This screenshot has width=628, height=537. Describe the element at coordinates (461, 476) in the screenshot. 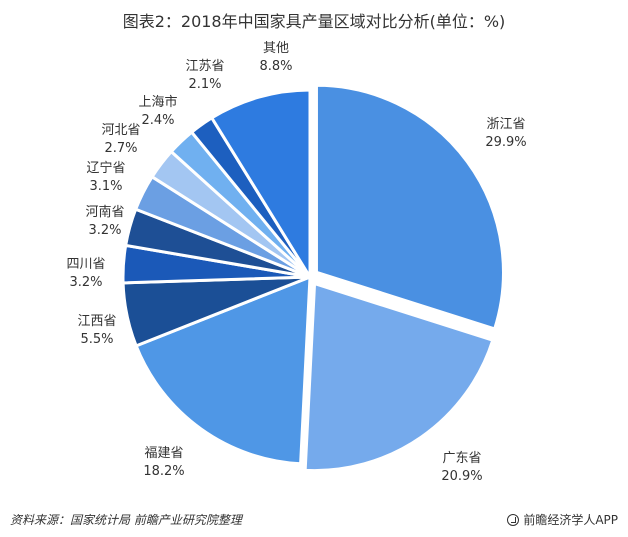

I see `slice-value-label: 20.9%` at that location.